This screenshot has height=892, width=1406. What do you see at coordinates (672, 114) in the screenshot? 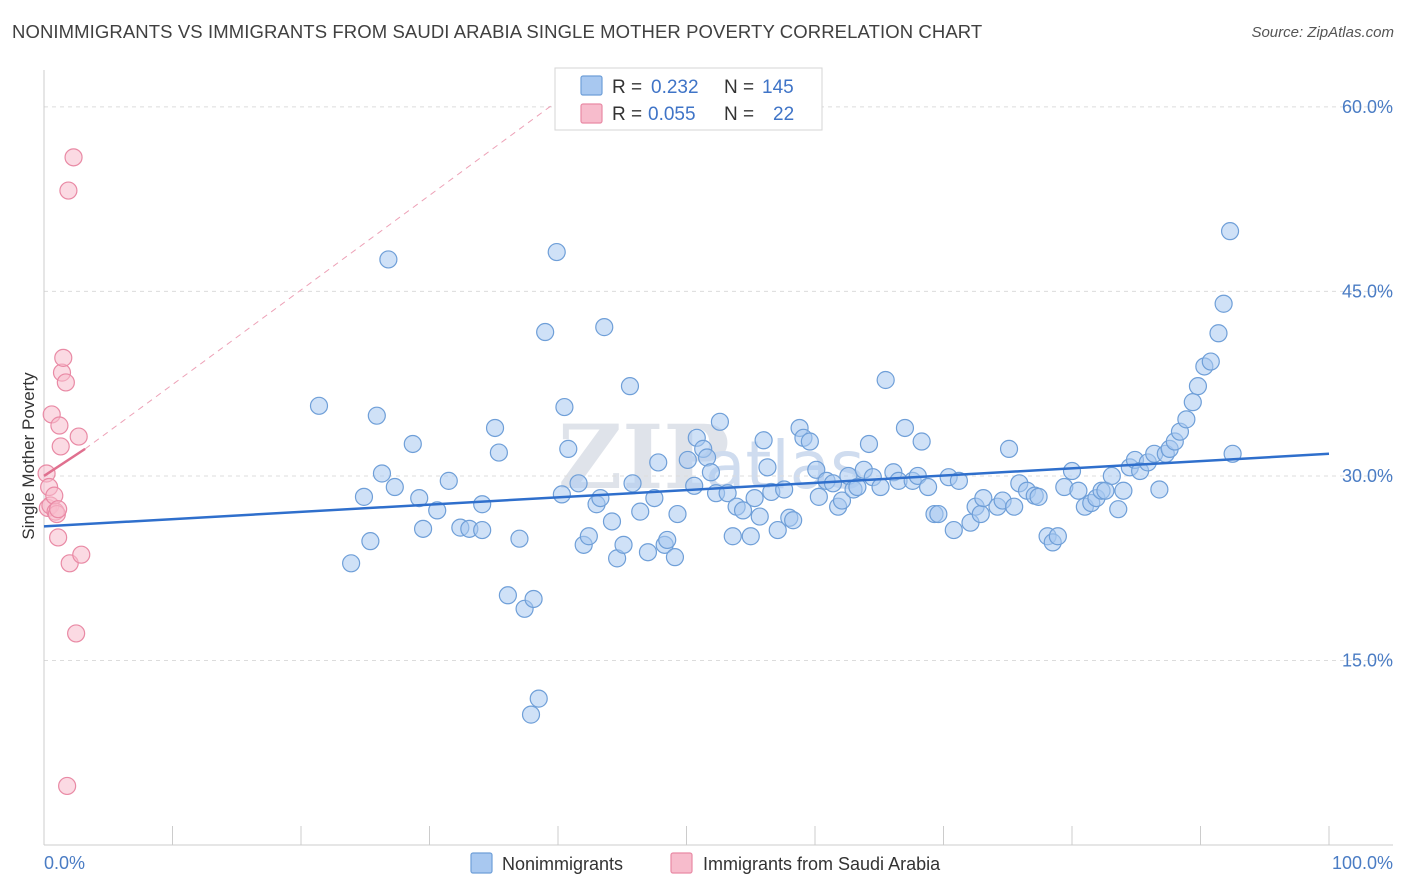
I see `legend-r-value-saudi-arabia: 0.055` at bounding box center [672, 114].